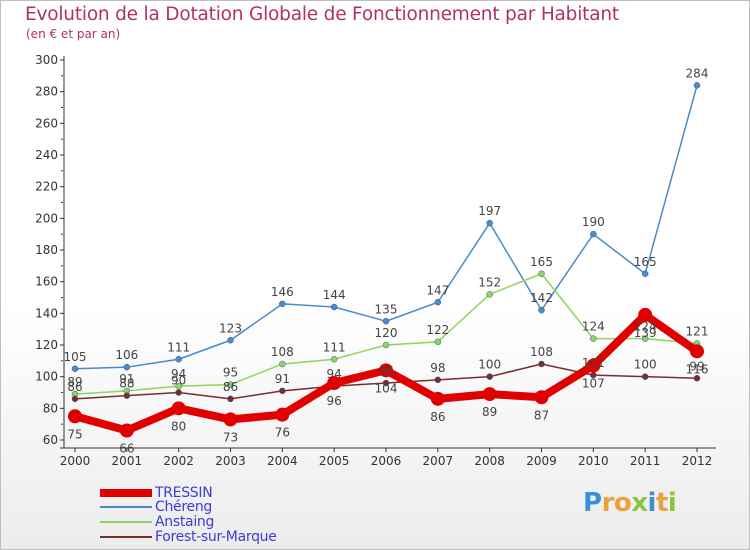 The width and height of the screenshot is (750, 550). What do you see at coordinates (126, 355) in the screenshot?
I see `data-label-chereng: 106` at bounding box center [126, 355].